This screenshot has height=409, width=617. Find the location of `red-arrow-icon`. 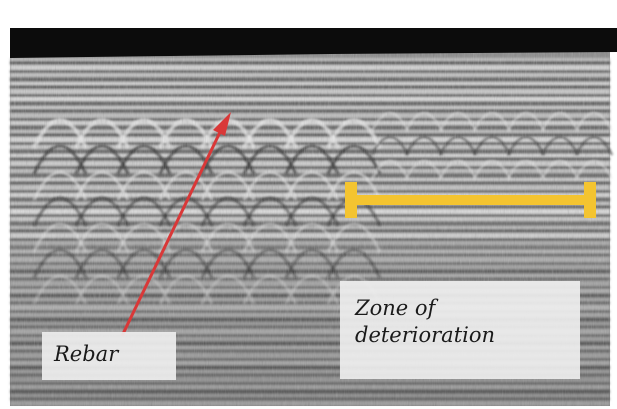

red-arrow-icon is located at coordinates (175, 224).